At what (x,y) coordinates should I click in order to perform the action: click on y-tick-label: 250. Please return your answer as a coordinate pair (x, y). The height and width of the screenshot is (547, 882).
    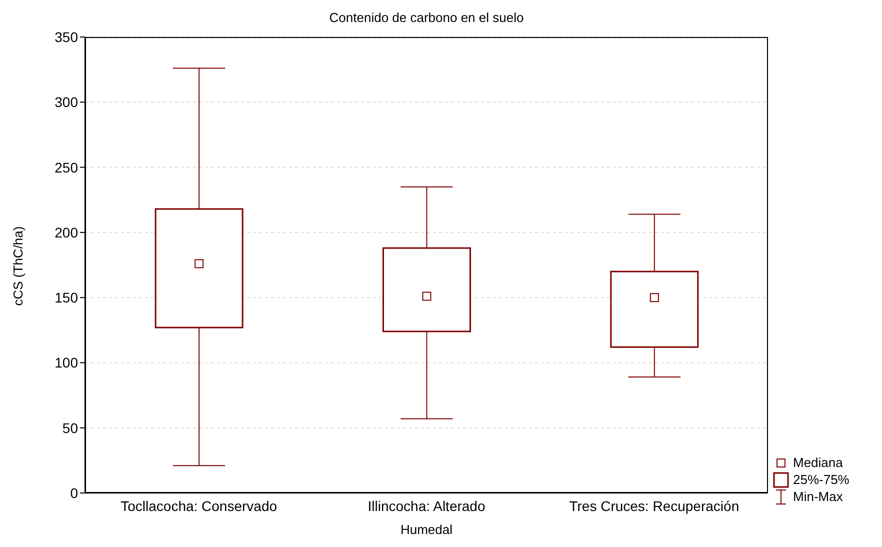
    Looking at the image, I should click on (66, 167).